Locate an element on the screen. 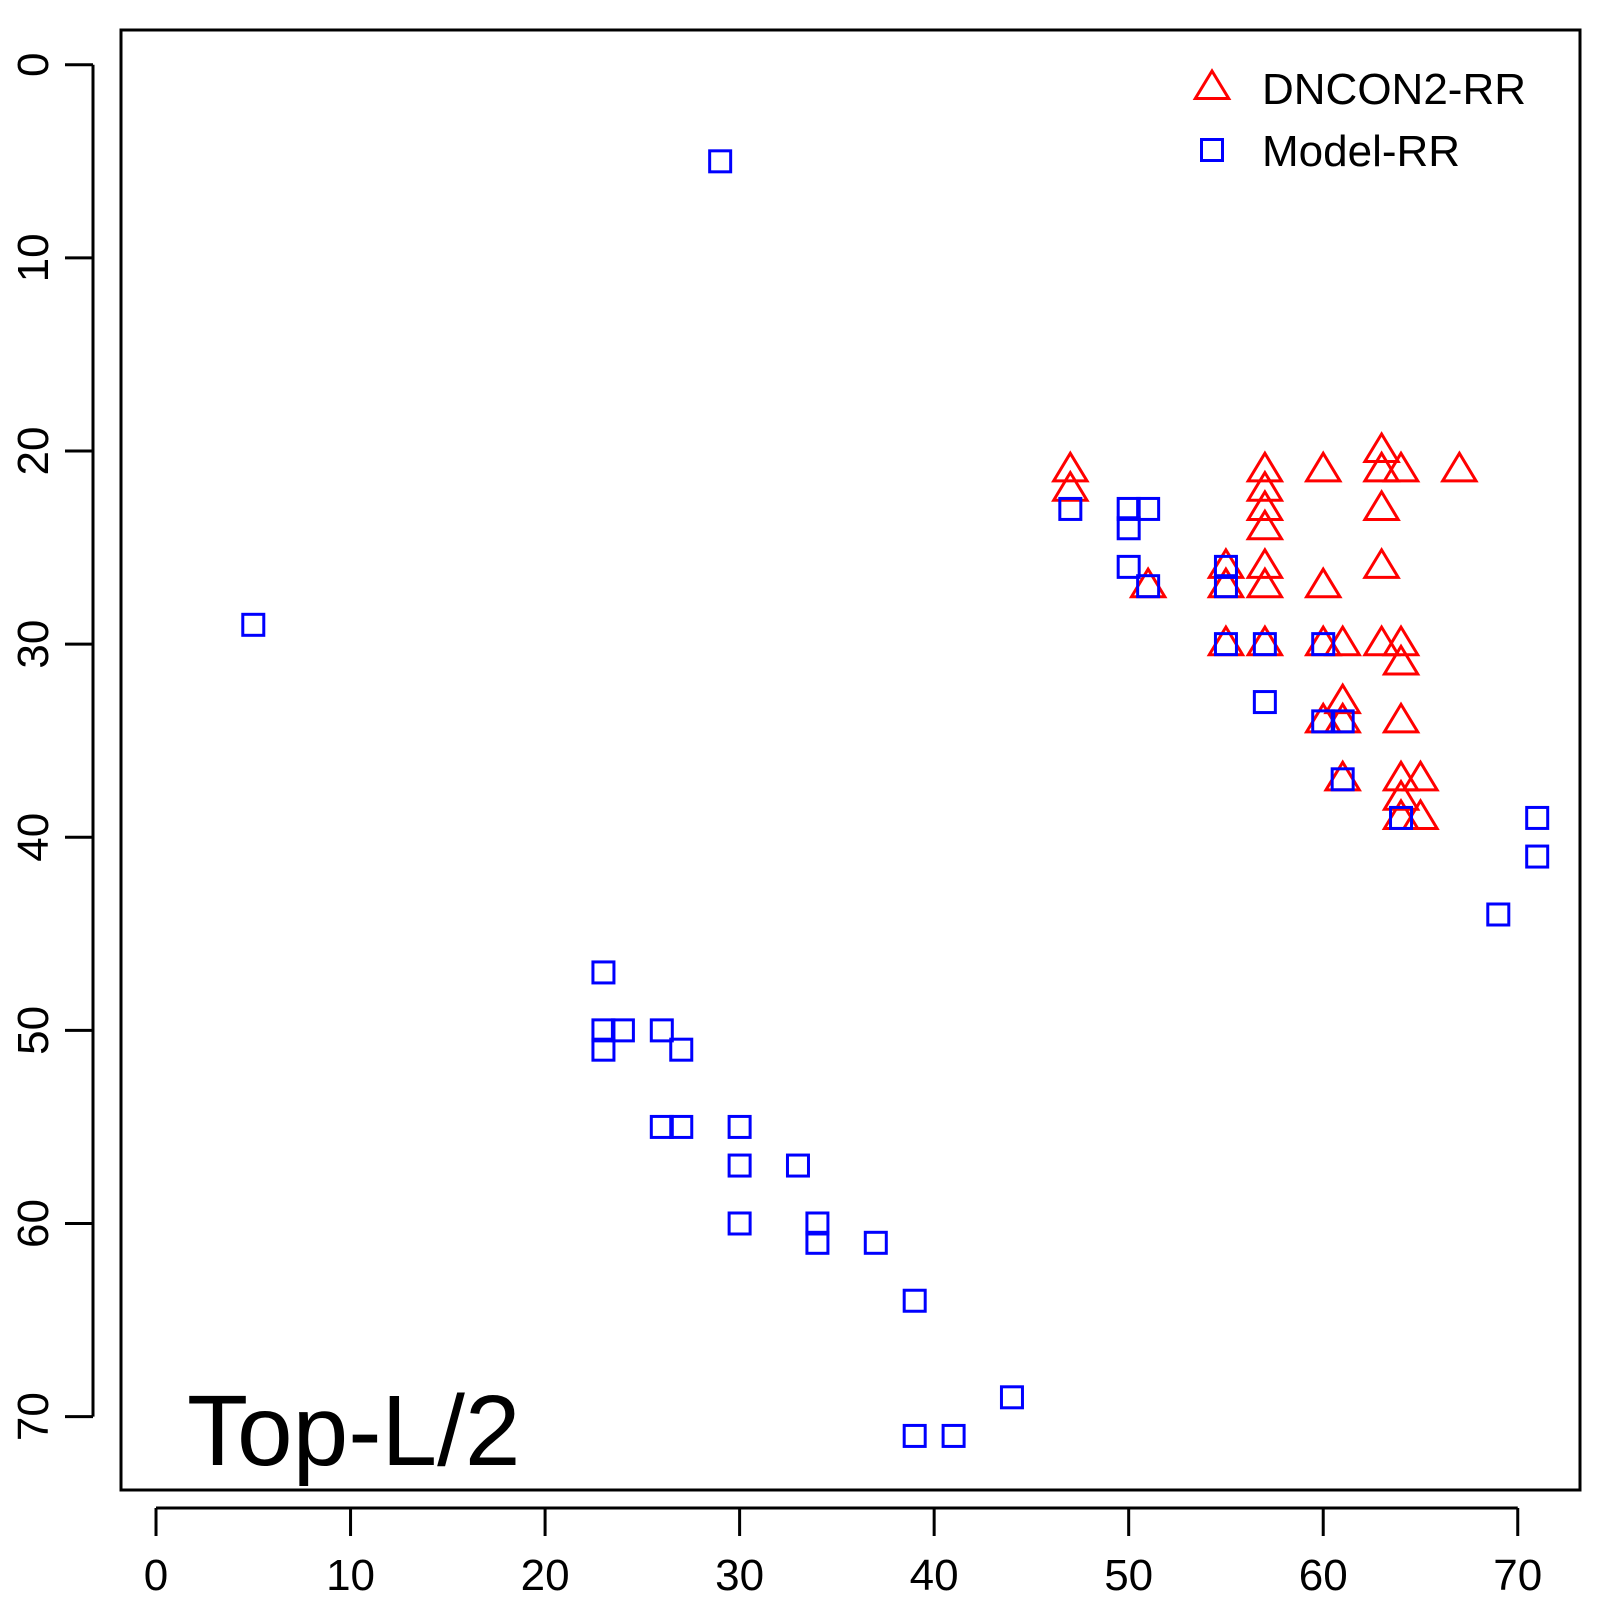  x-tick-label: 50 is located at coordinates (1128, 1575).